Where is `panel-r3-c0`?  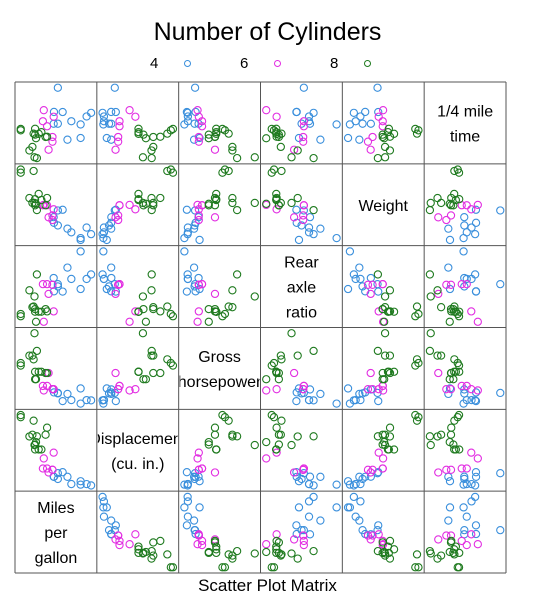
panel-r3-c0 is located at coordinates (56, 368).